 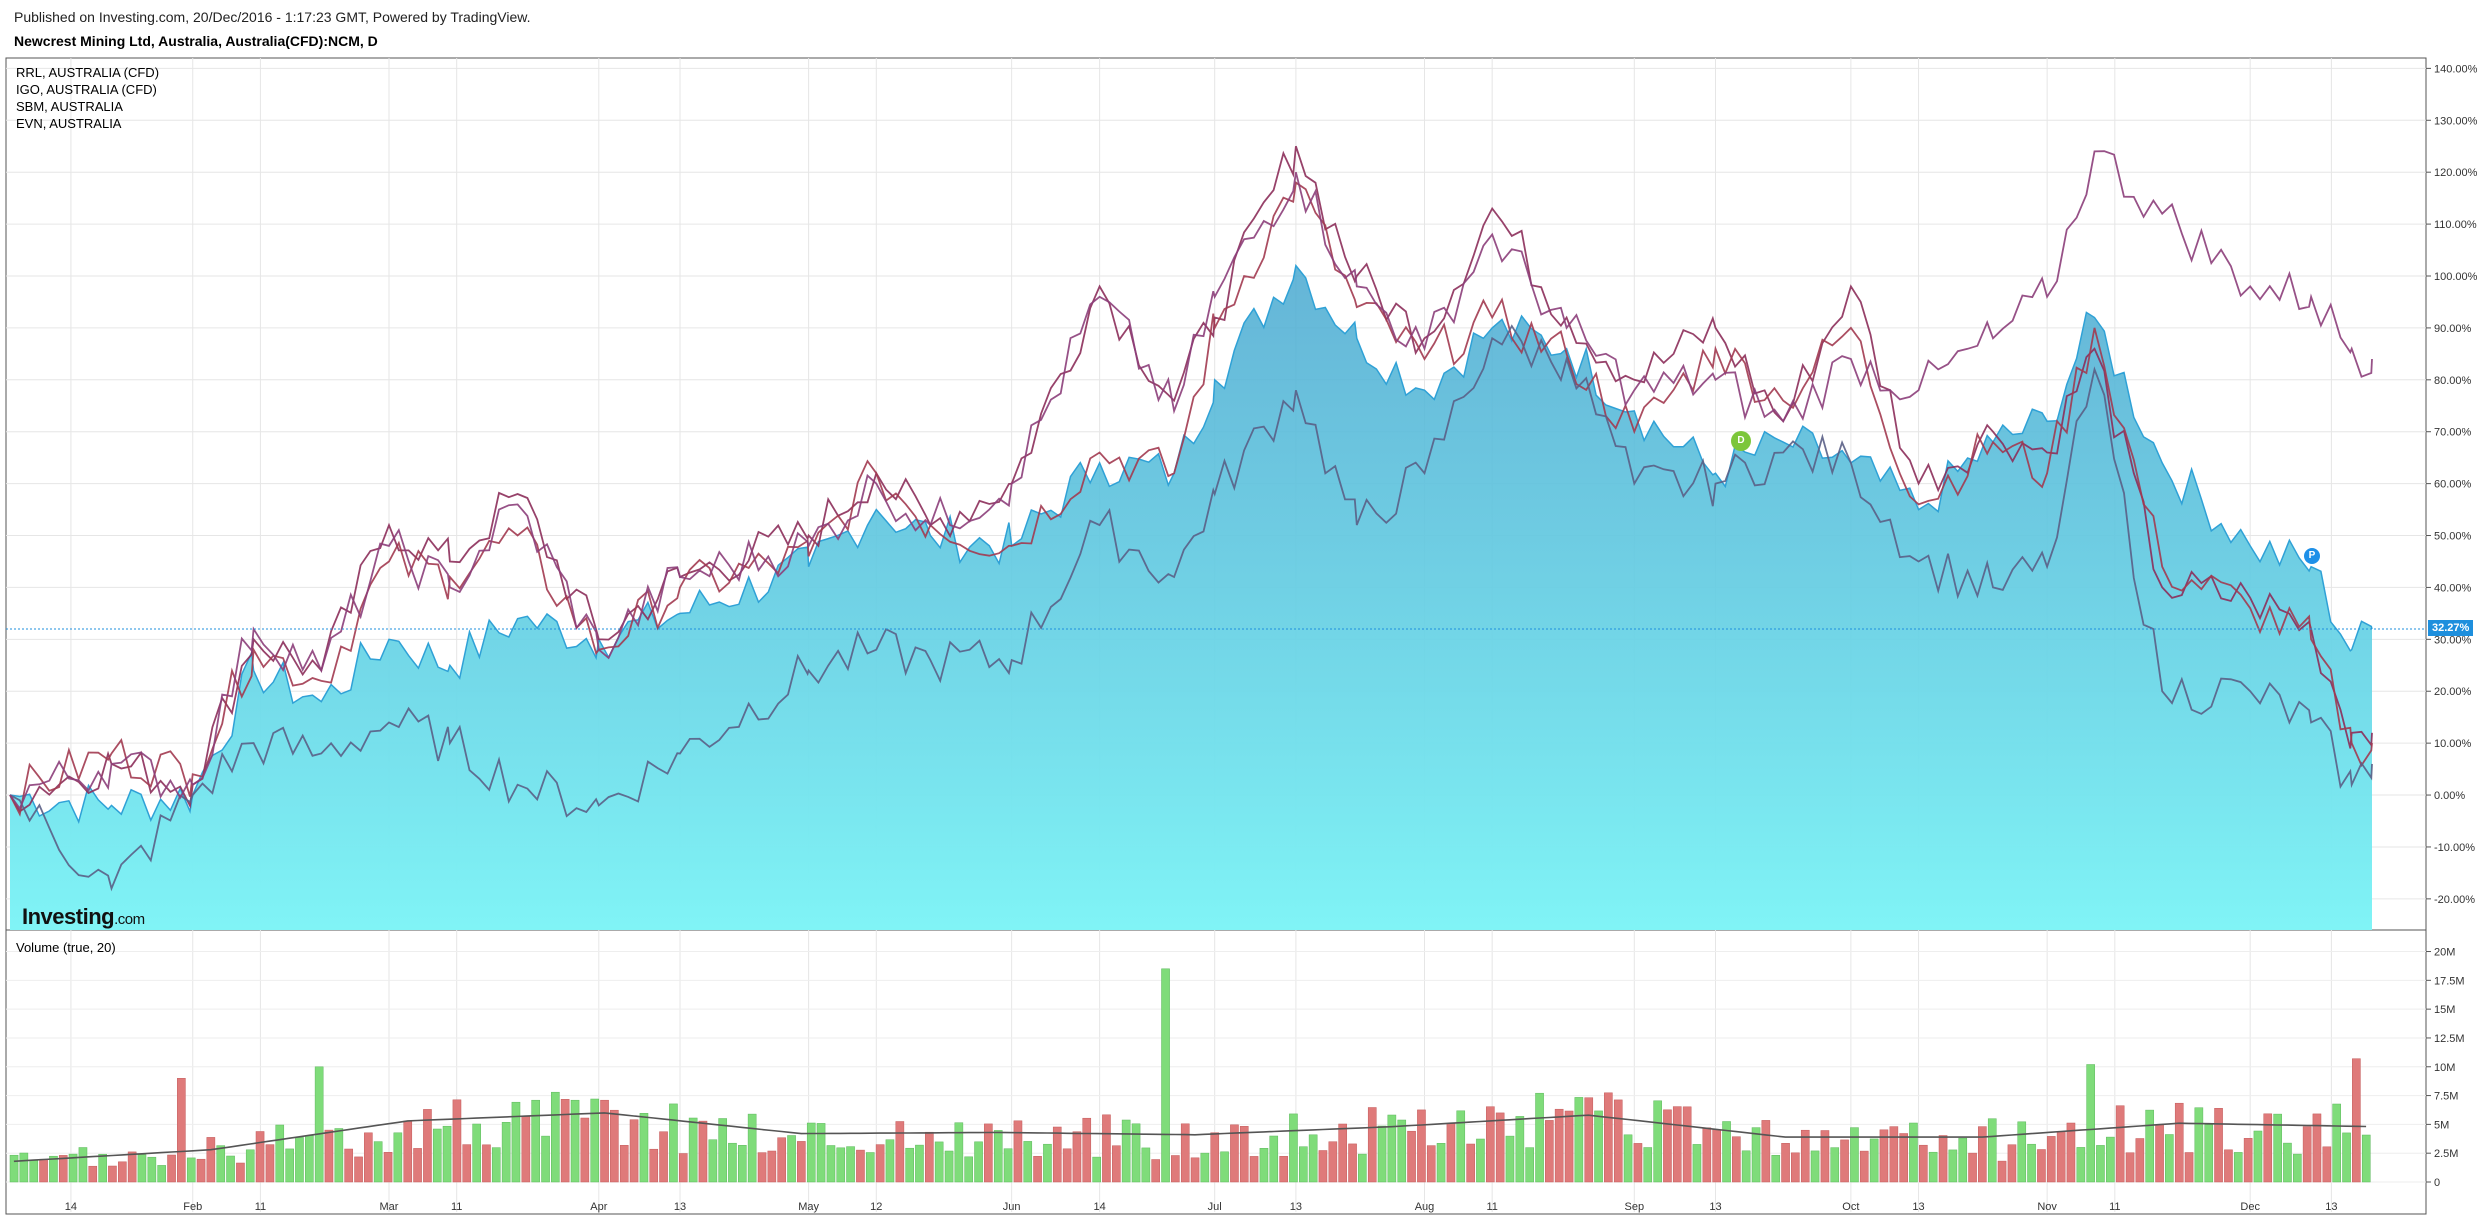 What do you see at coordinates (2453, 381) in the screenshot?
I see `y-tick-label: 80.00%` at bounding box center [2453, 381].